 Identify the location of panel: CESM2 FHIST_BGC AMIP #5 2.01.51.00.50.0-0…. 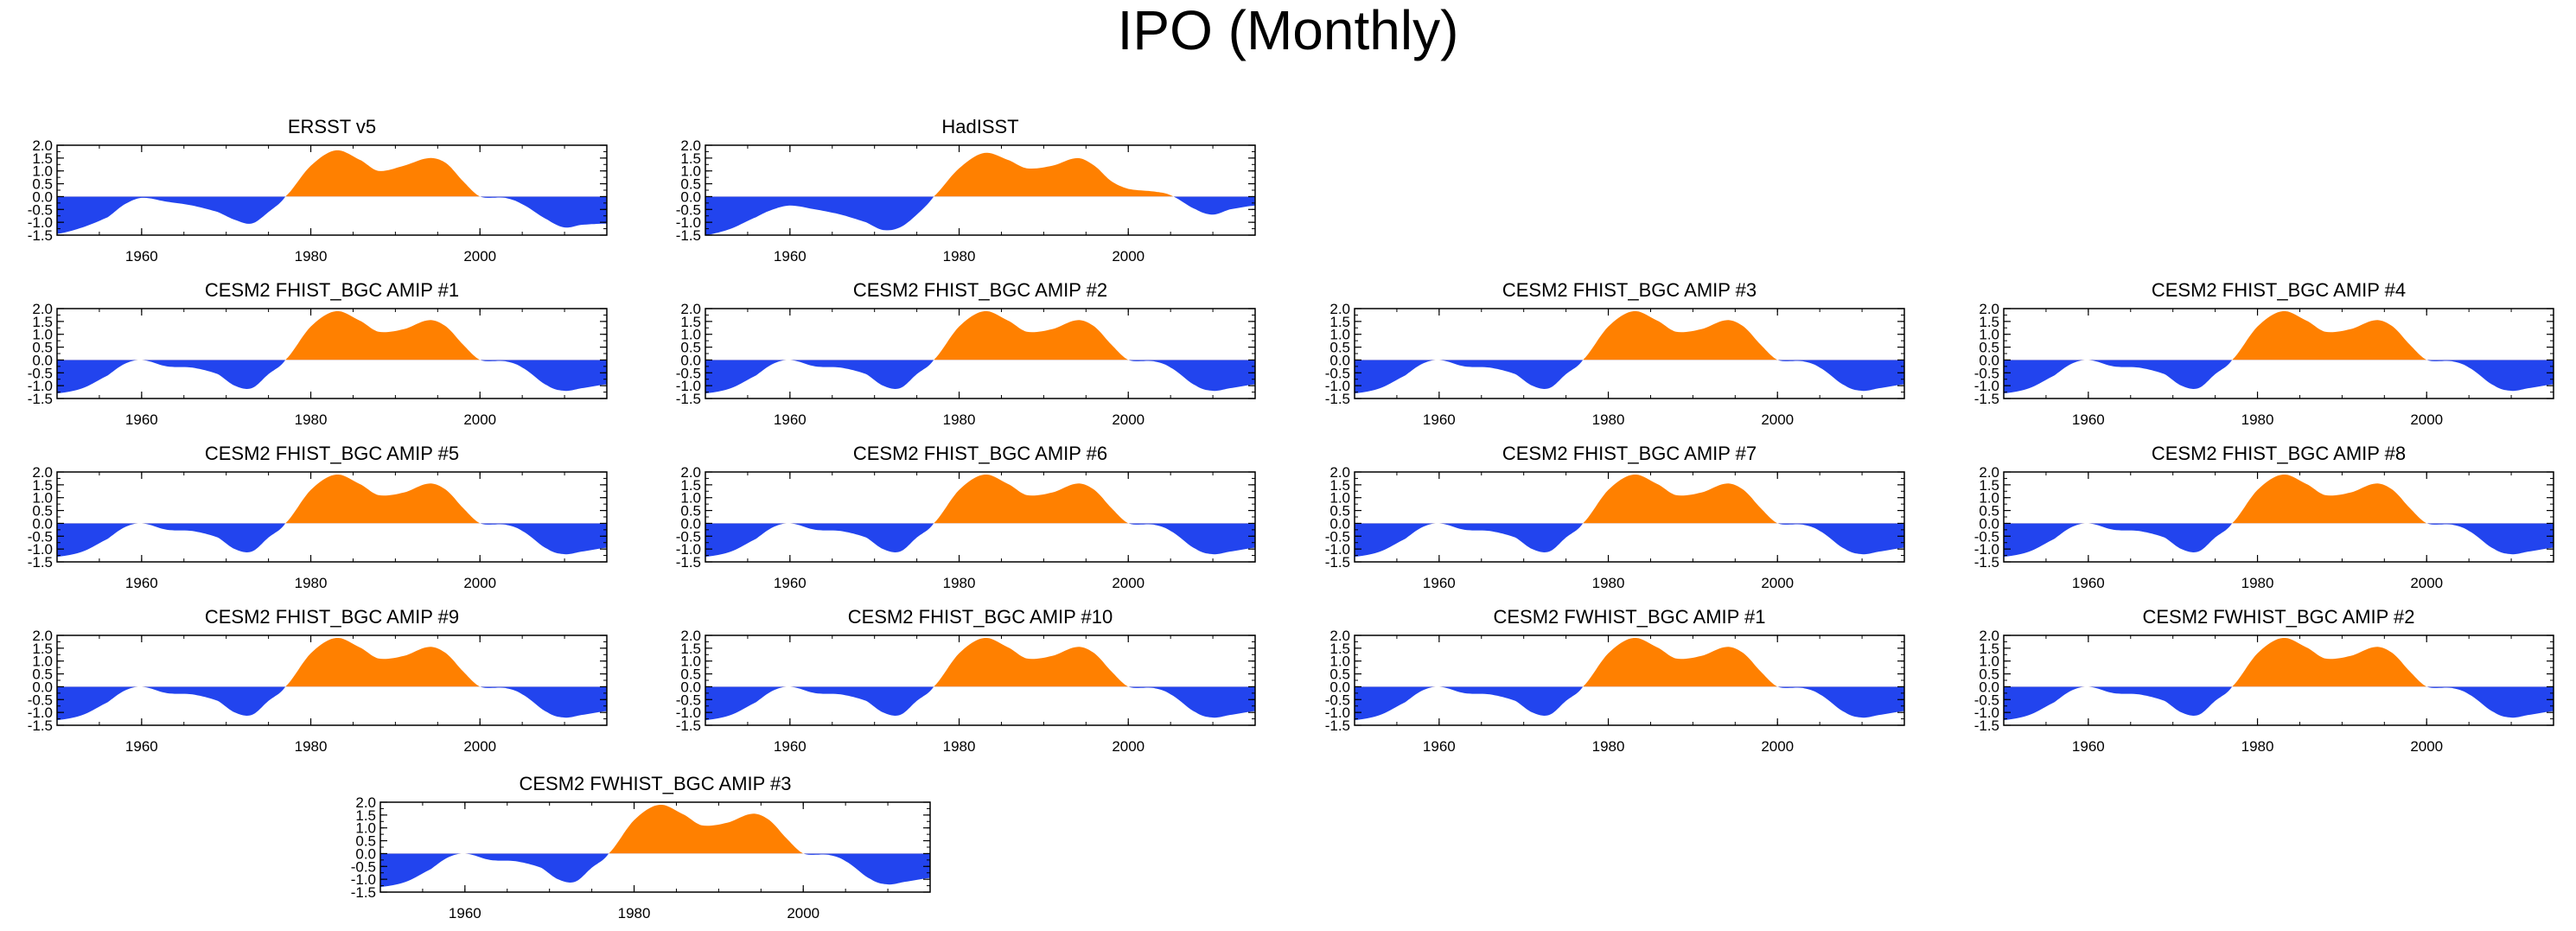
(318, 517).